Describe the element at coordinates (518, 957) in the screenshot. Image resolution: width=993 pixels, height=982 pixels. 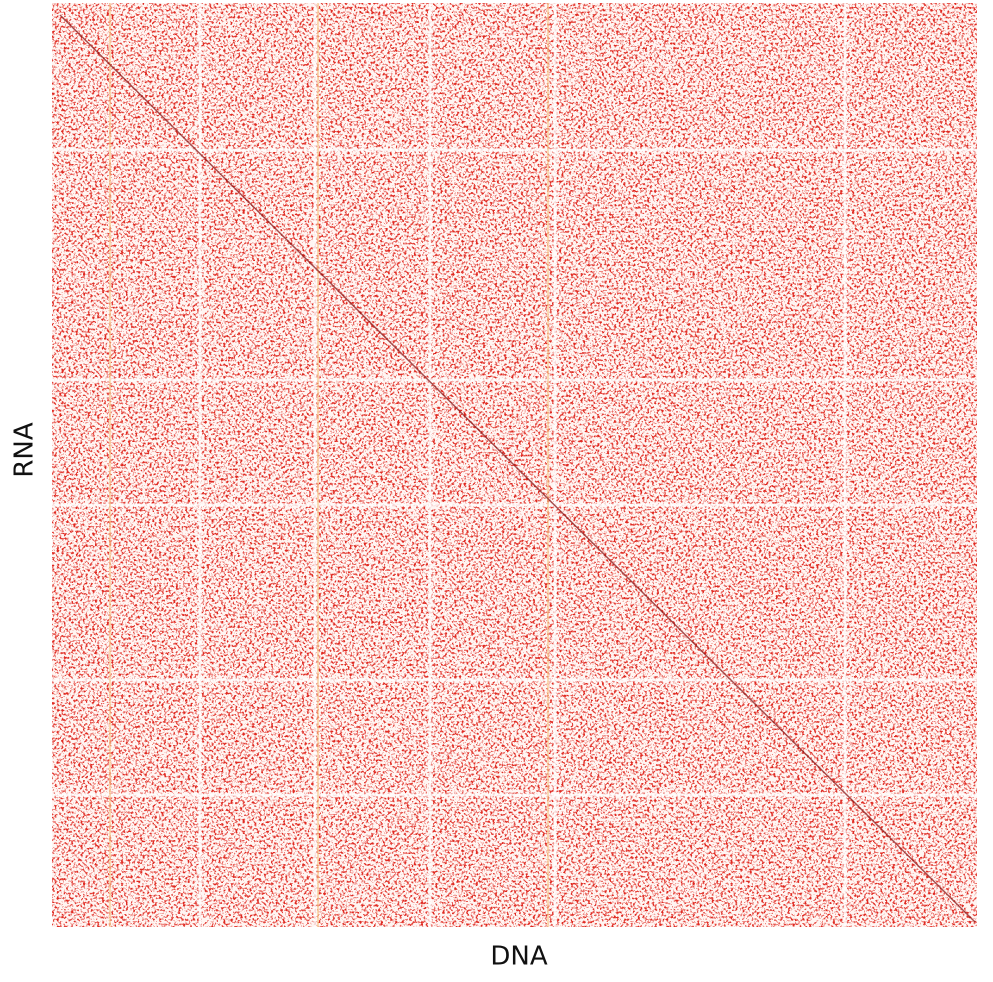
I see `x-axis-label: DNA` at that location.